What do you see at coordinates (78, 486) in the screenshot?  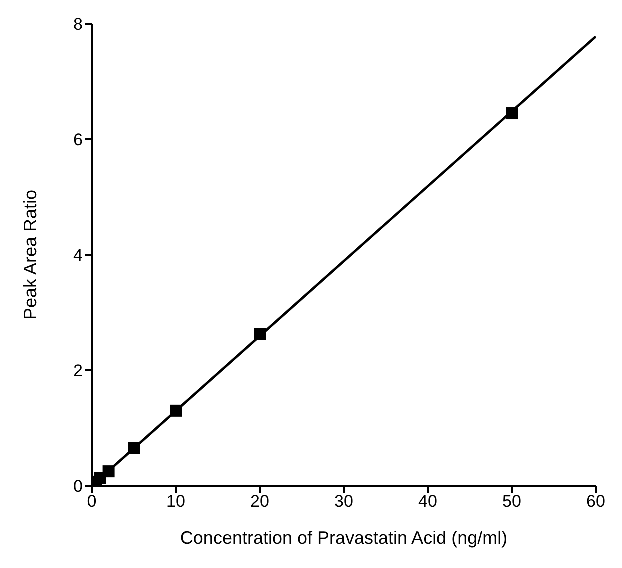 I see `y-tick-label: 0` at bounding box center [78, 486].